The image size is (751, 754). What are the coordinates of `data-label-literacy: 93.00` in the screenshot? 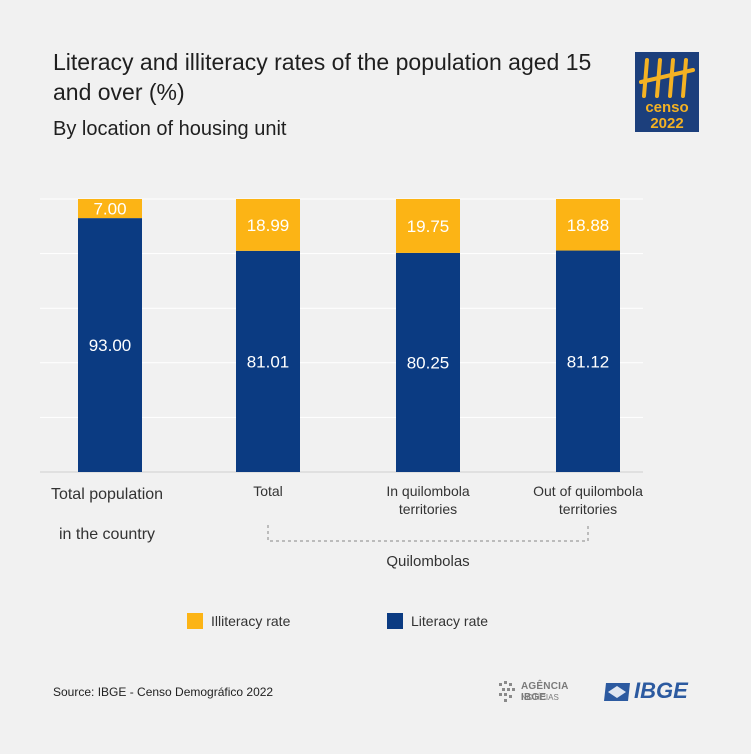 It's located at (110, 345).